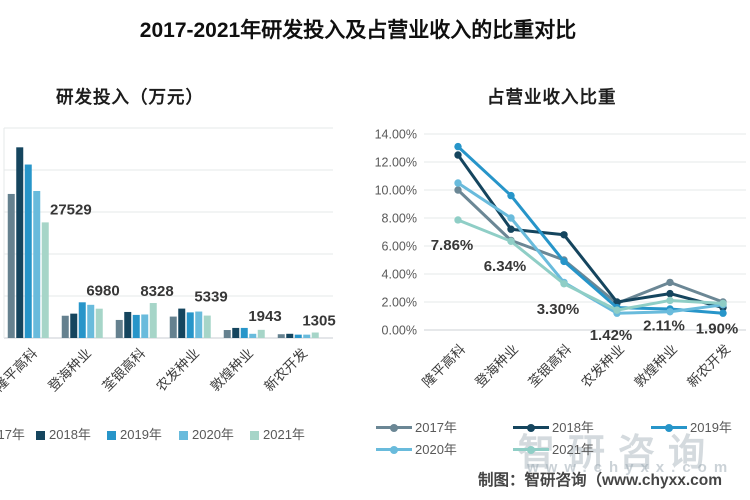 The width and height of the screenshot is (750, 500). Describe the element at coordinates (399, 331) in the screenshot. I see `y-tick-label: 0.00%` at that location.